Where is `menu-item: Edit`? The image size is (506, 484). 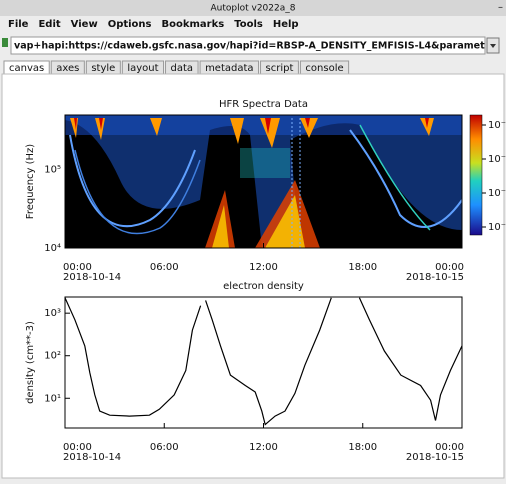
menu-item: Edit is located at coordinates (49, 24).